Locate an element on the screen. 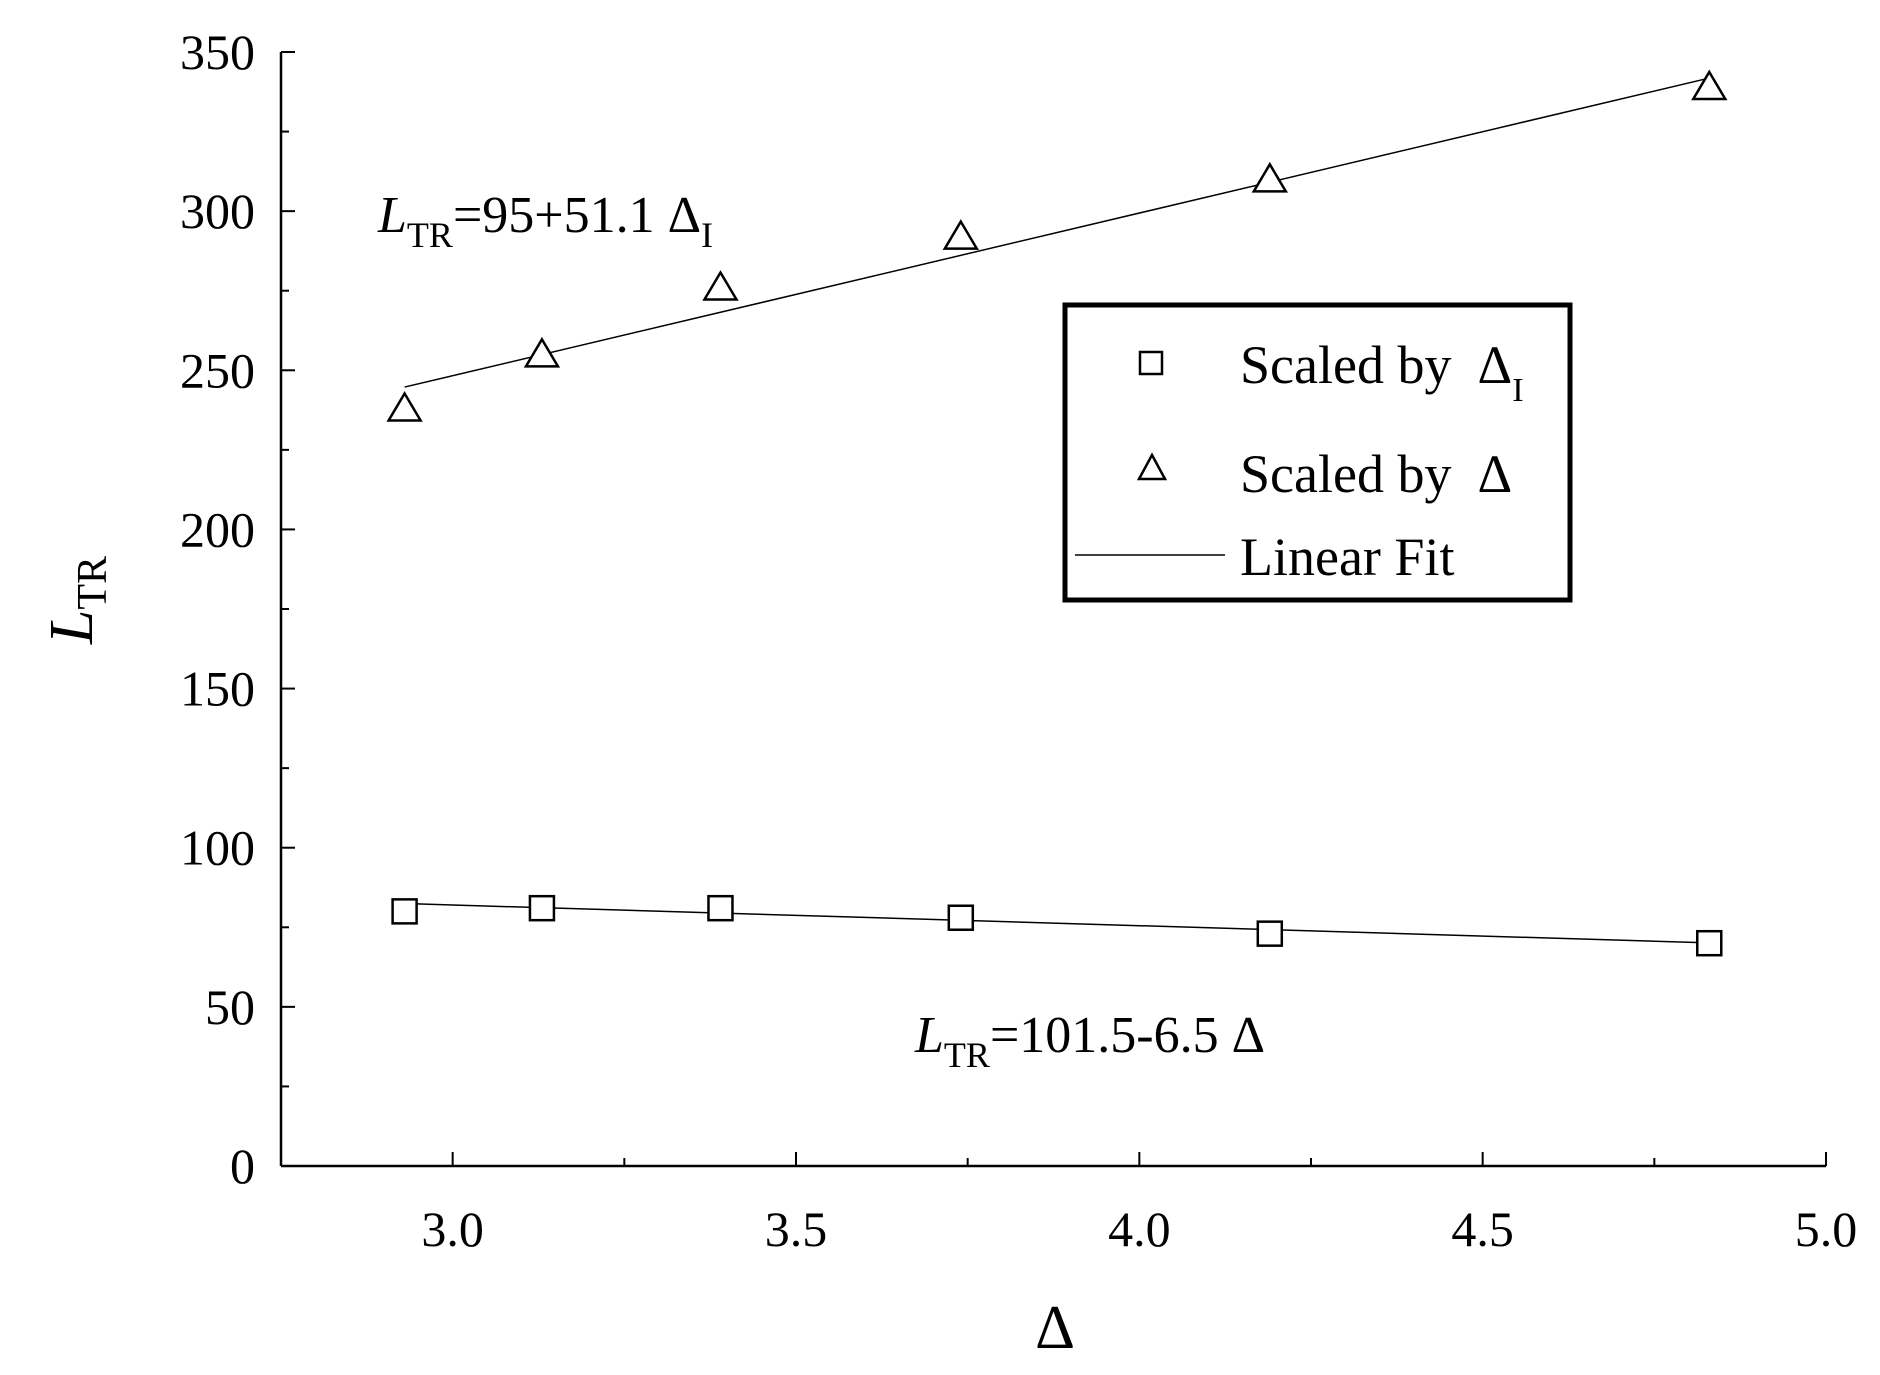 This screenshot has width=1880, height=1375. y-tick-label: 250 is located at coordinates (217, 370).